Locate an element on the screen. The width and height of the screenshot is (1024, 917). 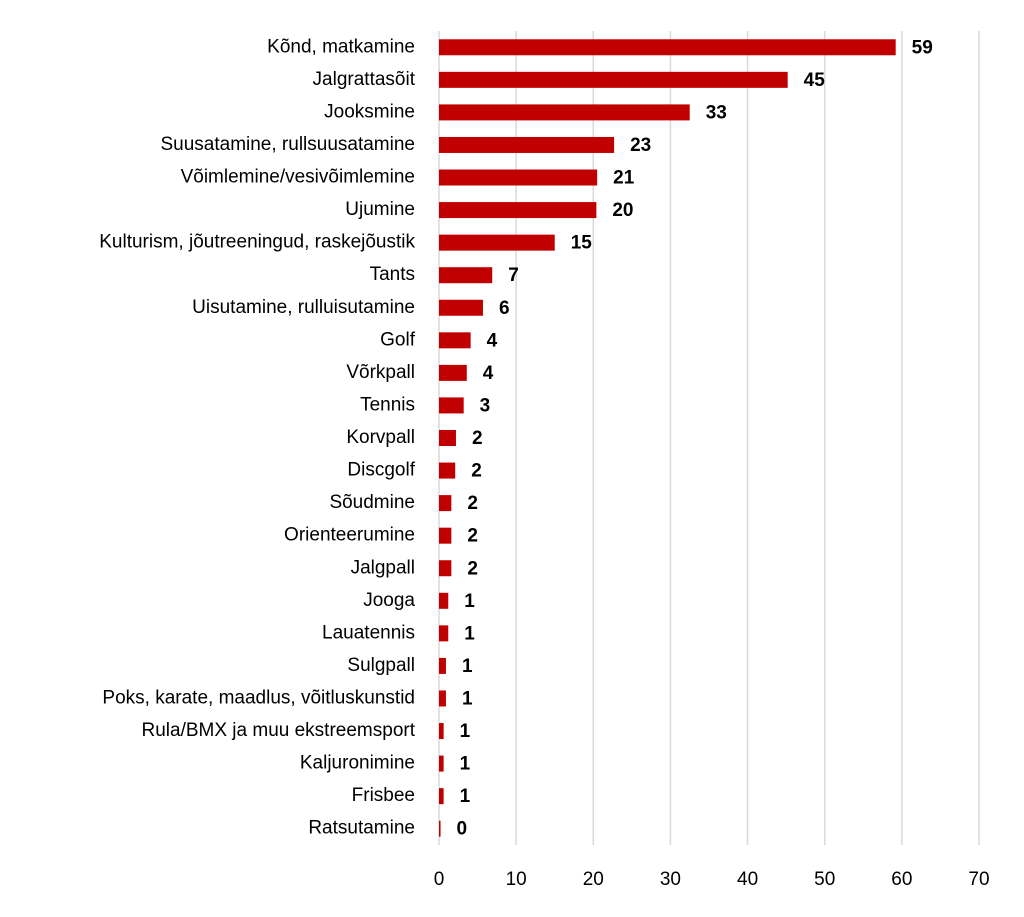
category-label: Kulturism, jõutreeningud, raskejõustik is located at coordinates (257, 242).